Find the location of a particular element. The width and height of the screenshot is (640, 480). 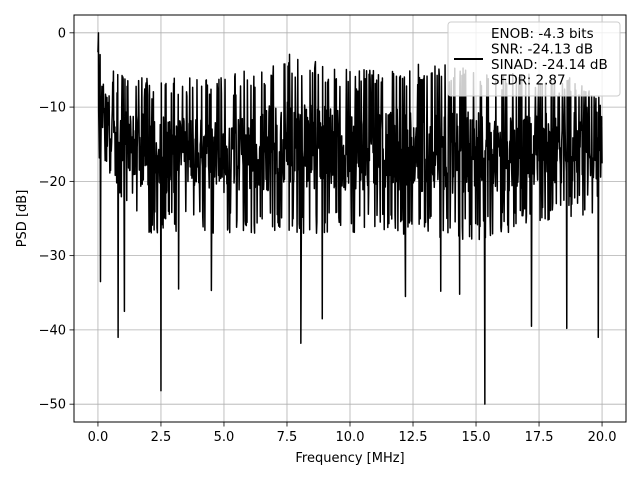

legend-enob: ENOB: -4.3 bits is located at coordinates (542, 34).